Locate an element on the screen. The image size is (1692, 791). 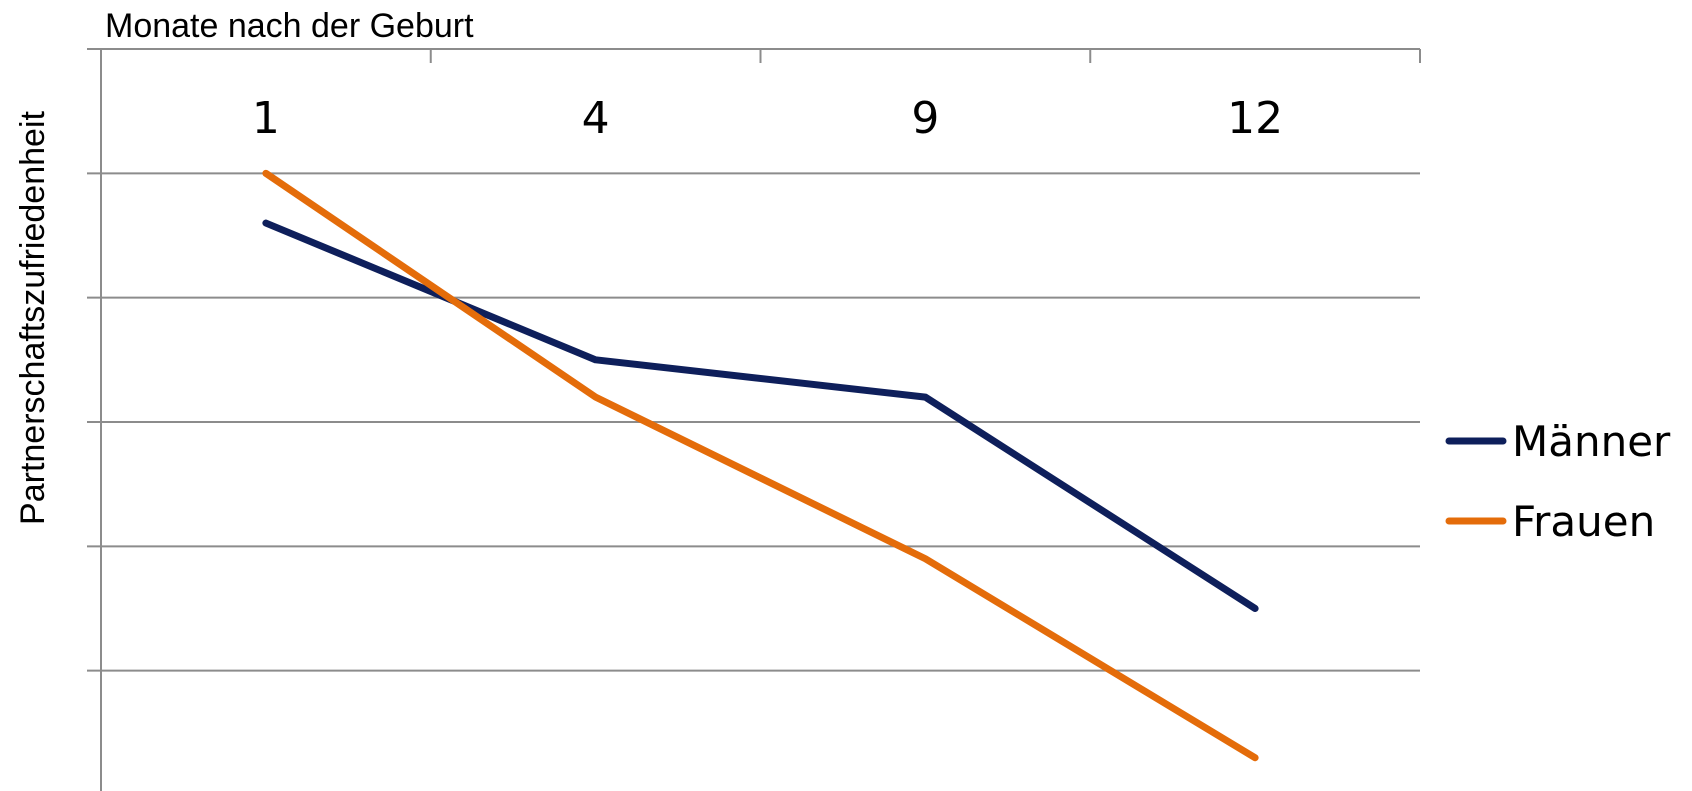
legend-label: Männer is located at coordinates (1591, 441).